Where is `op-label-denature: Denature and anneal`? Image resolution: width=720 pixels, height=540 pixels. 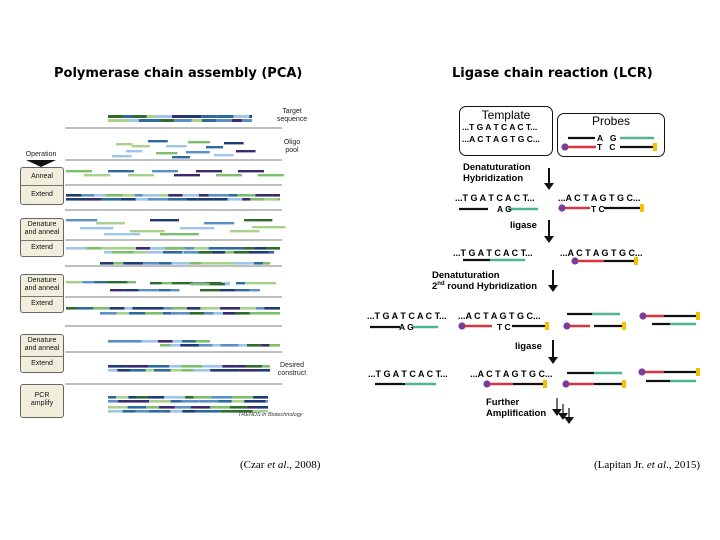
op-label-denature: Denature and anneal is located at coordinates (42, 344).